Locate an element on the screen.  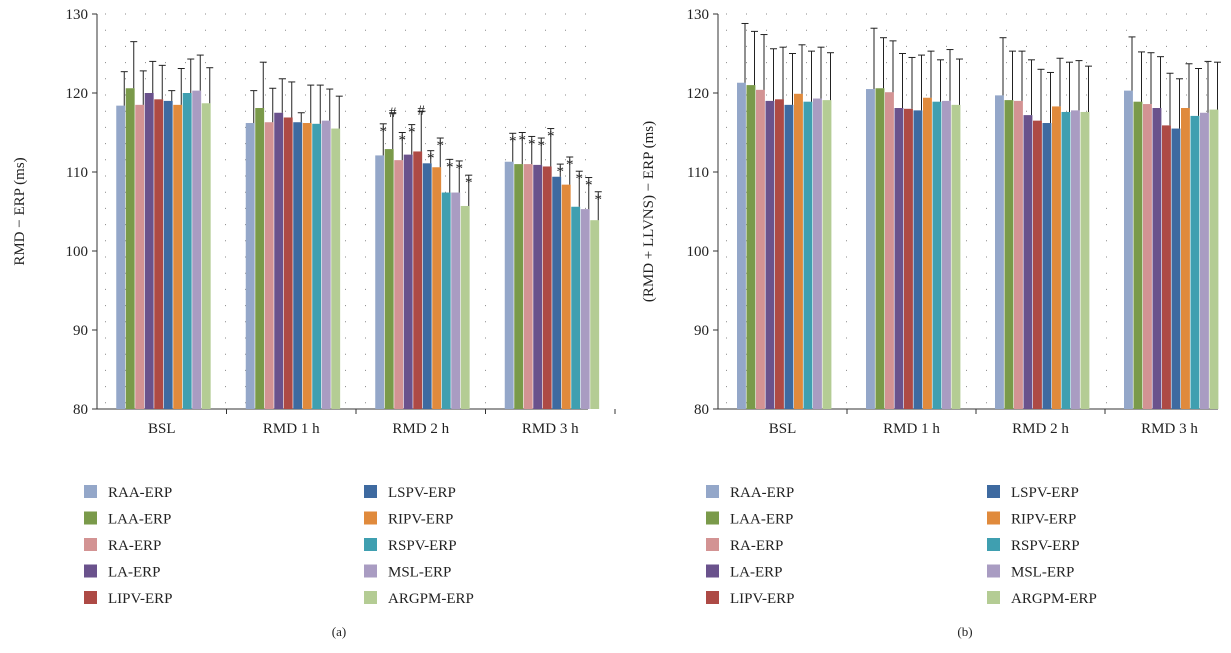
legend-label: RAA-ERP is located at coordinates (762, 493).